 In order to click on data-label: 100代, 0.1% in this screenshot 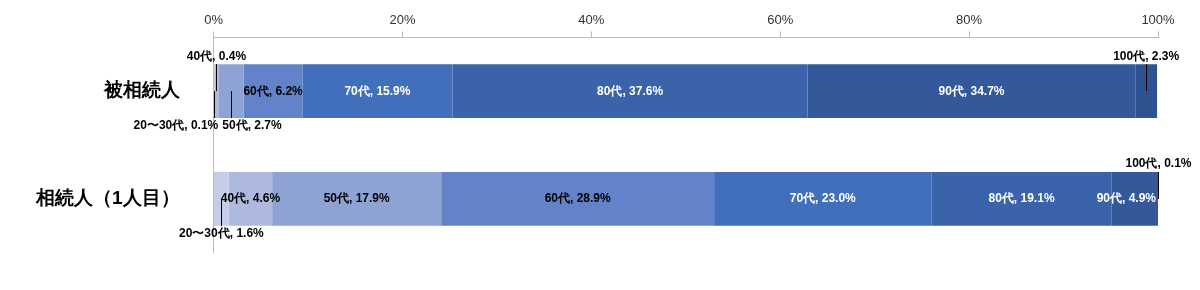, I will do `click(1158, 163)`.